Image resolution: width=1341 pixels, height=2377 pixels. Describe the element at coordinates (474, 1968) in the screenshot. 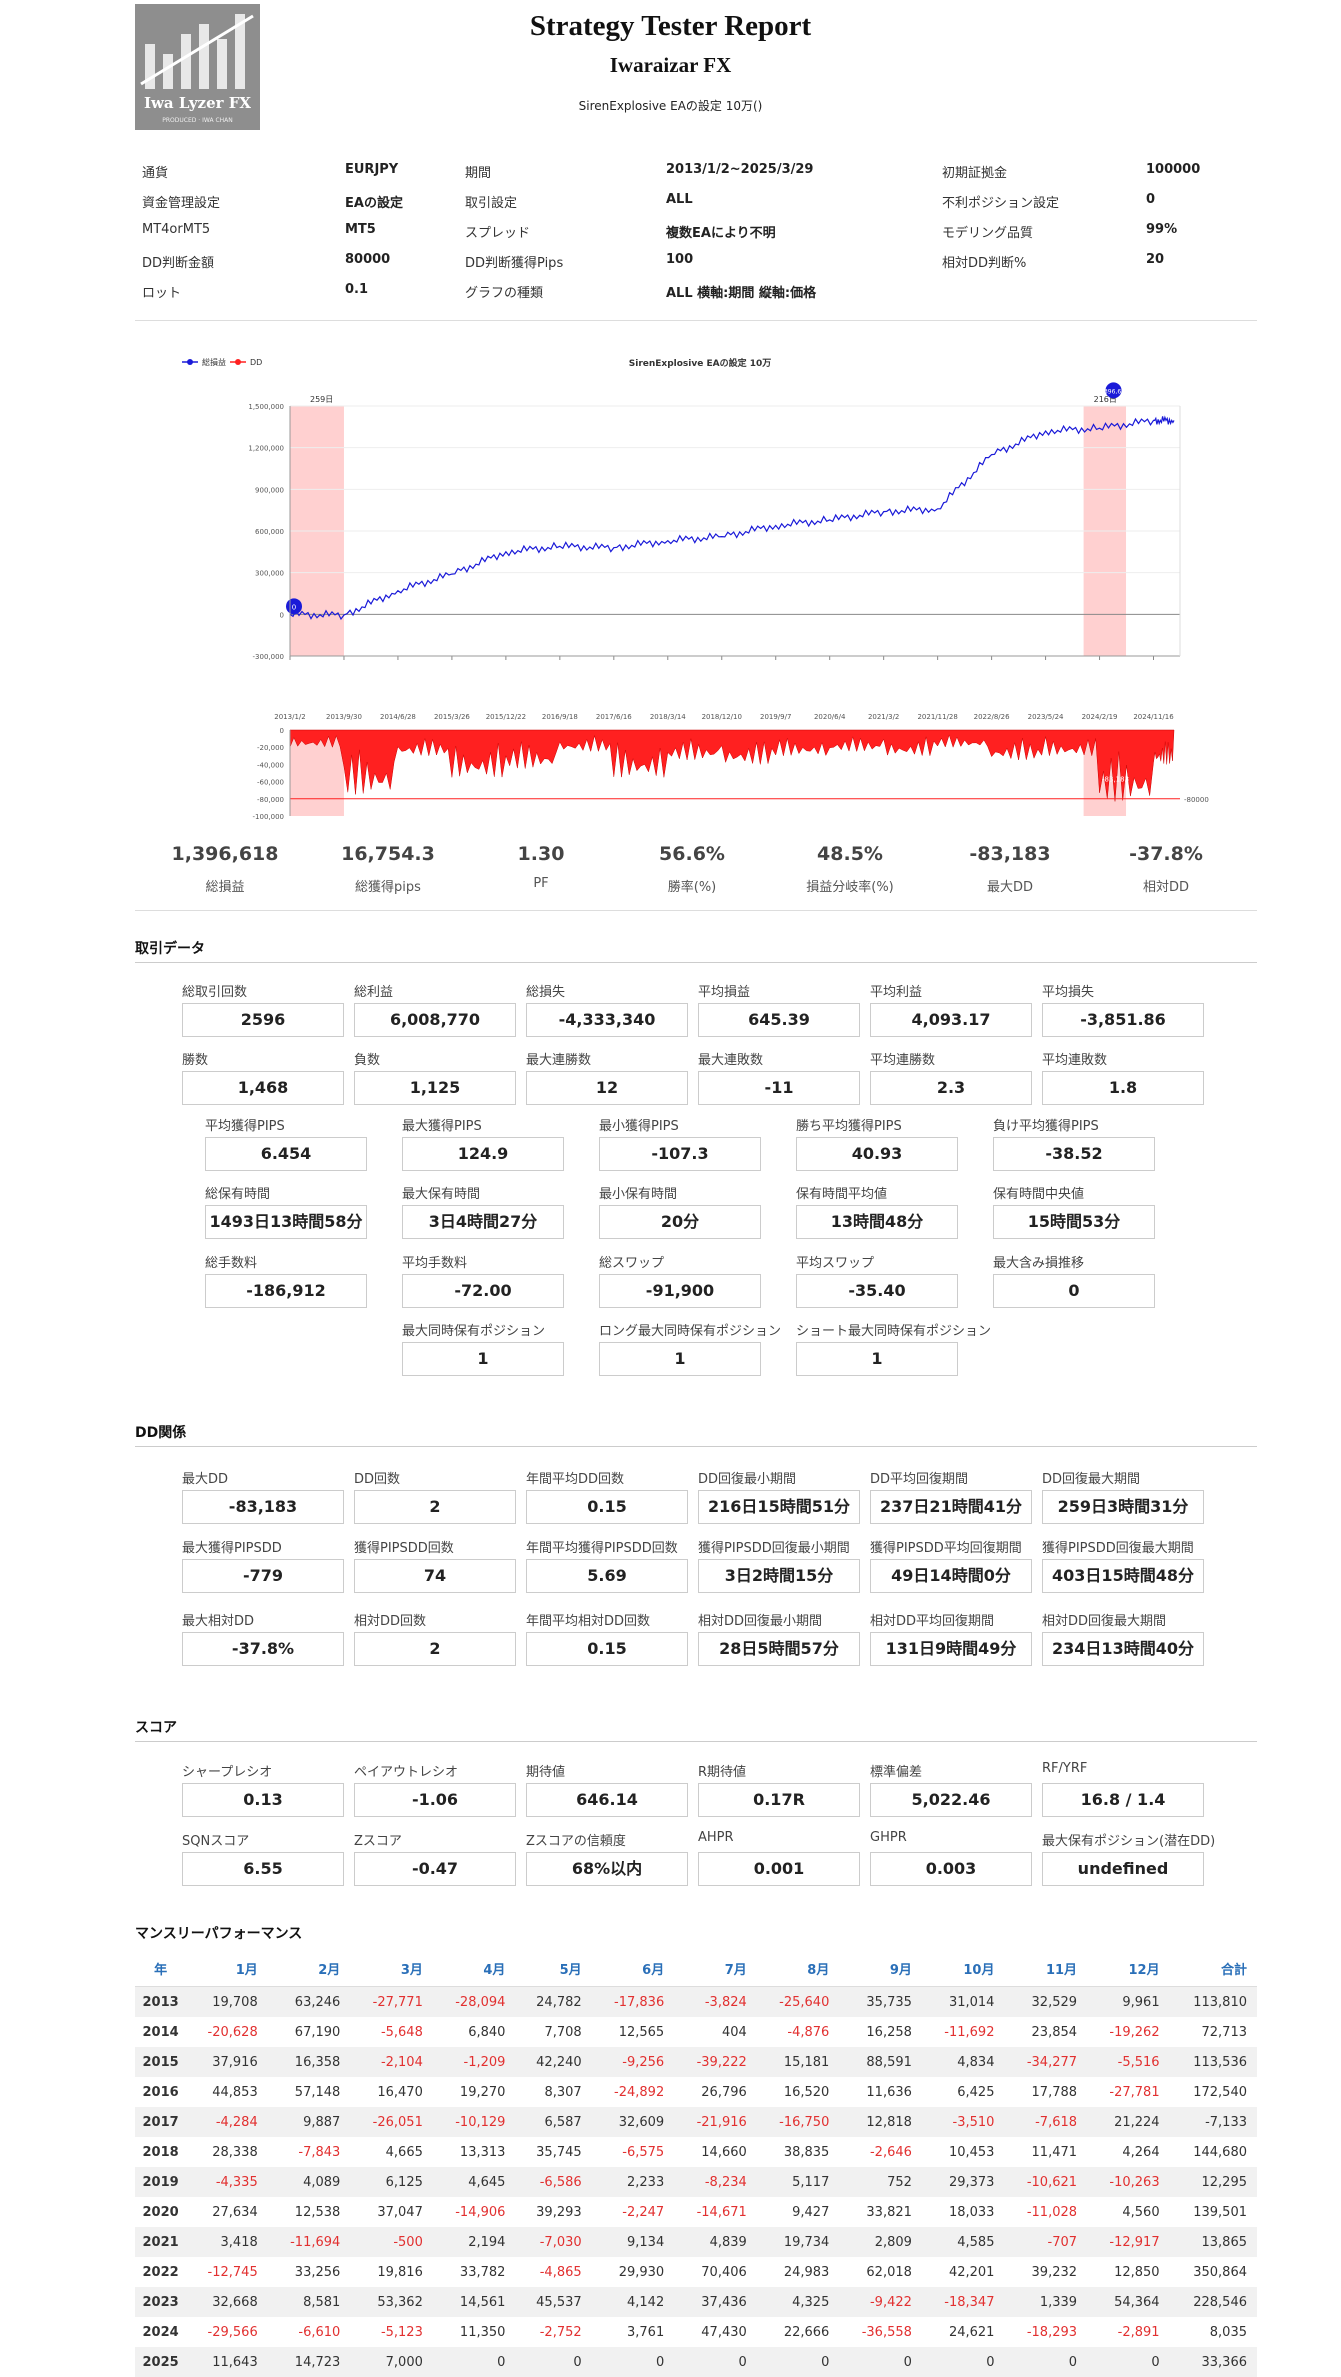

I see `monthly-header-cell: 4月` at that location.